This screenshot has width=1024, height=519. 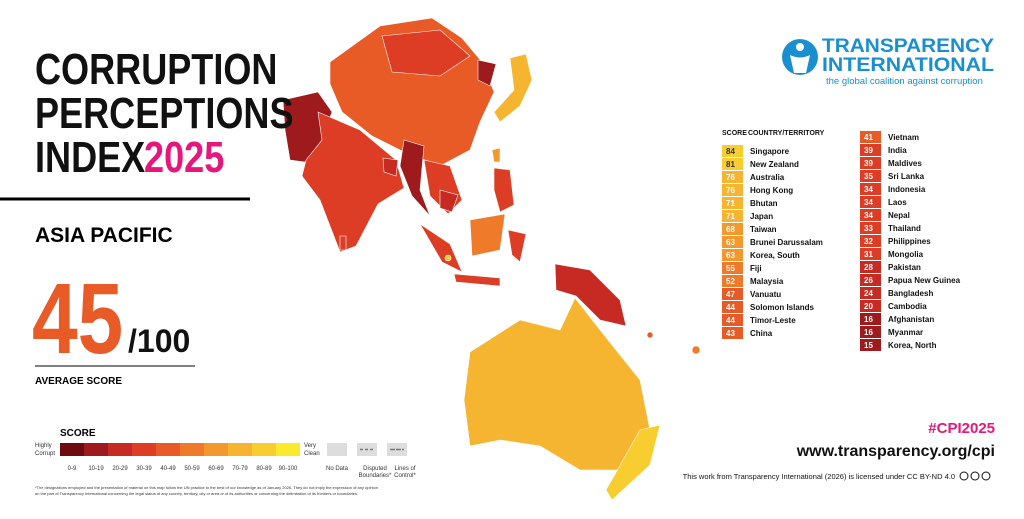 I want to click on country: Malaysia, so click(x=767, y=281).